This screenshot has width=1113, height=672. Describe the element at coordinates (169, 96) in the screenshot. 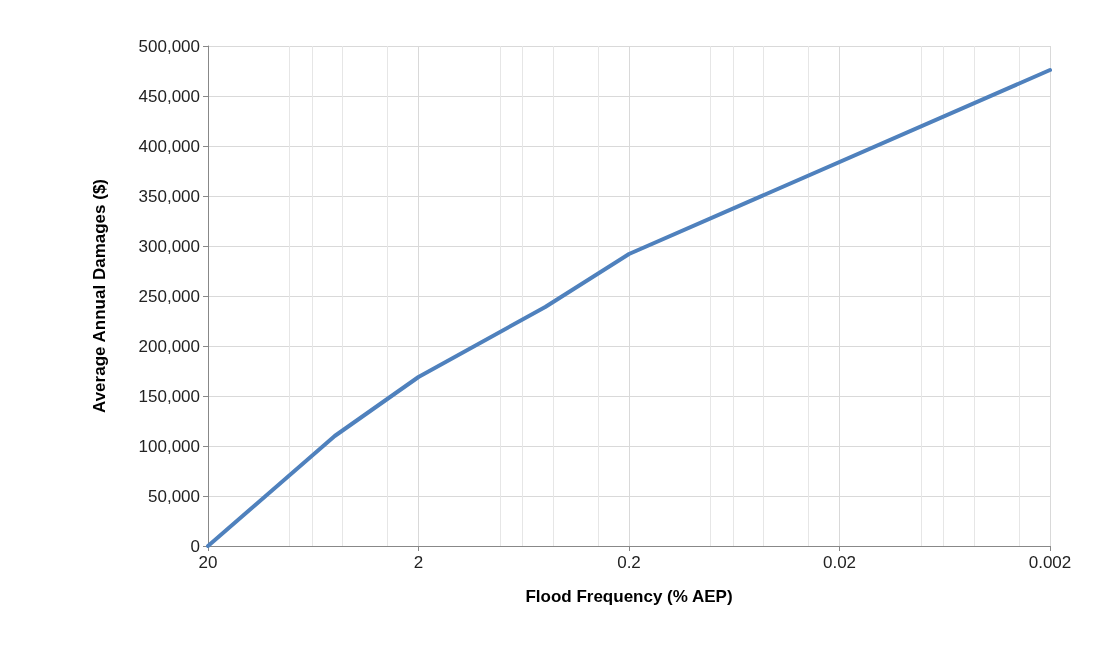

I see `y-tick-label: 450,000` at that location.